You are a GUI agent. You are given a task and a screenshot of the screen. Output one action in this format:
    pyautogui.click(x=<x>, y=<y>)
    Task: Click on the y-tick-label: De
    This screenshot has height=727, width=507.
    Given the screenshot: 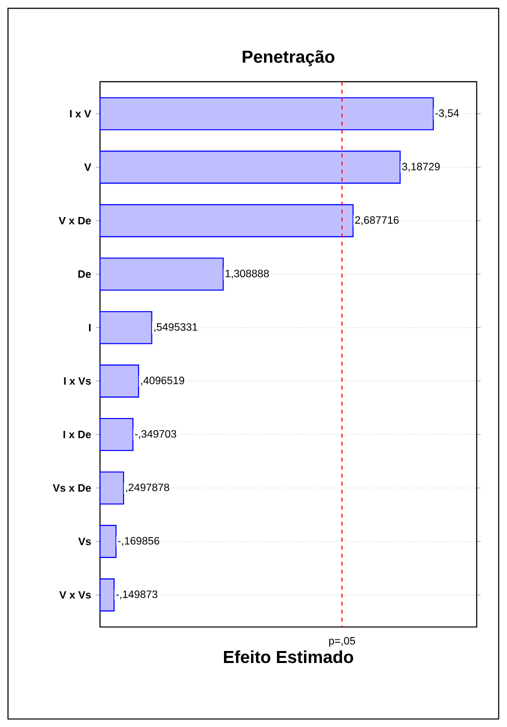 What is the action you would take?
    pyautogui.click(x=84, y=274)
    